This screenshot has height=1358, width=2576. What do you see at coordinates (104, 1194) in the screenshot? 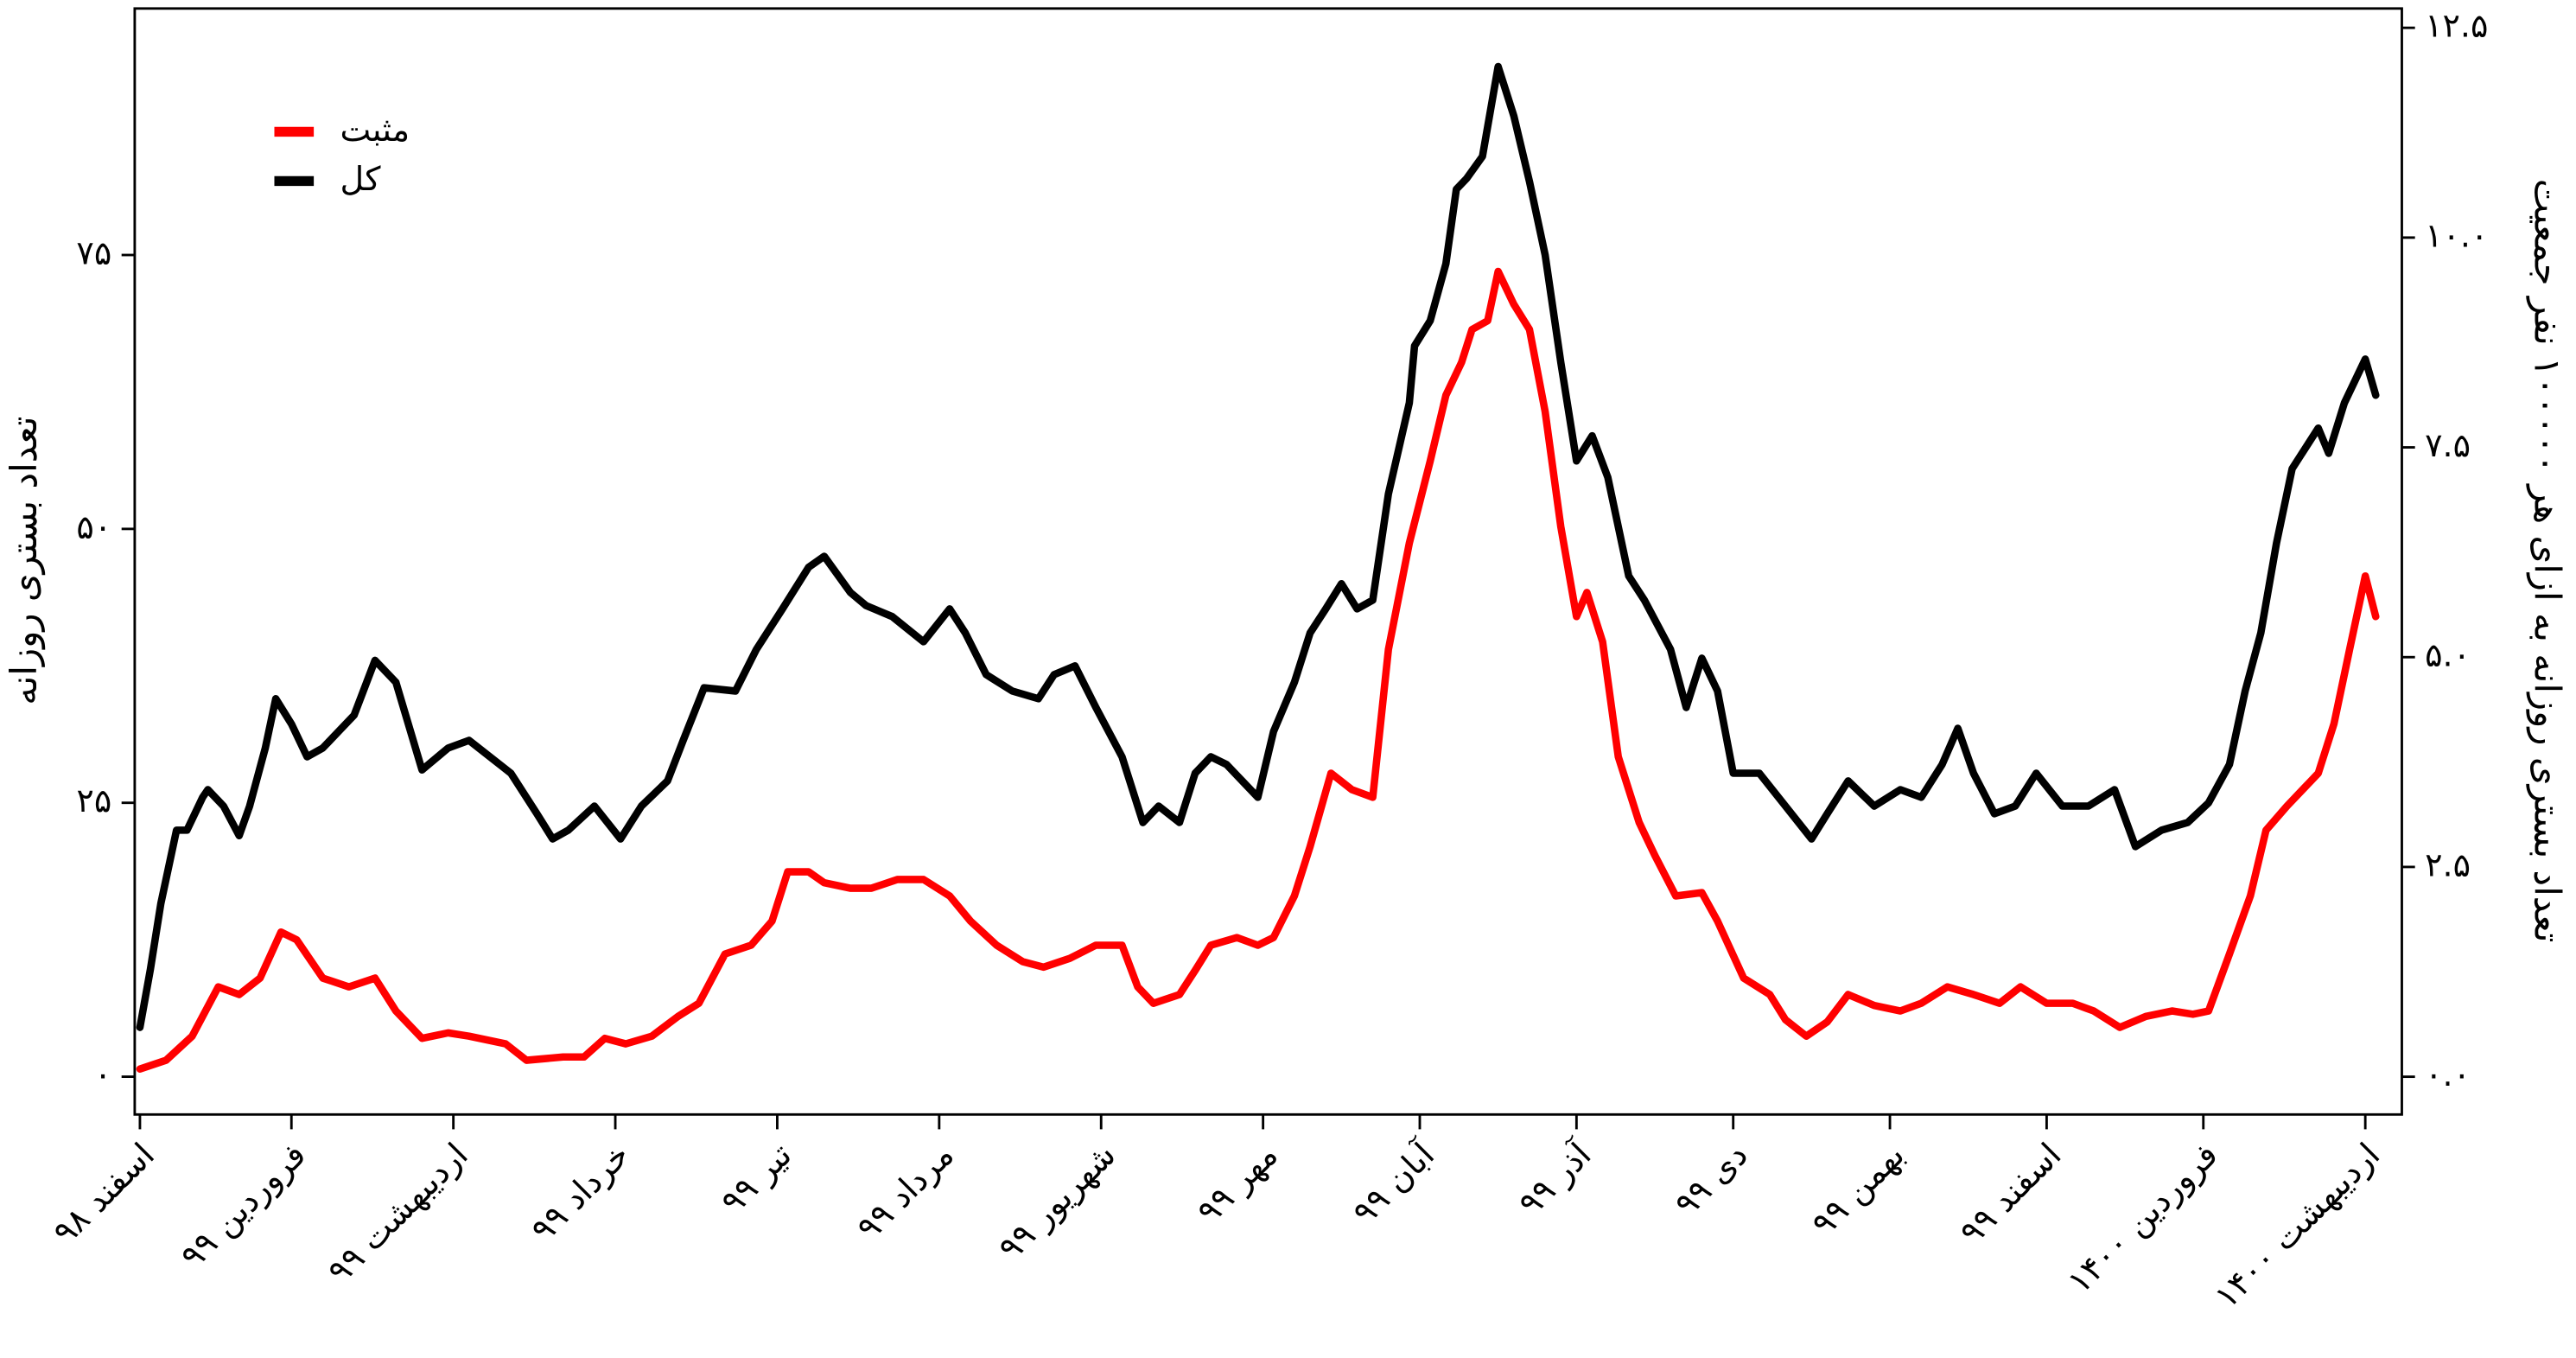
I see `x-tick-label: اسفند ۹۸` at bounding box center [104, 1194].